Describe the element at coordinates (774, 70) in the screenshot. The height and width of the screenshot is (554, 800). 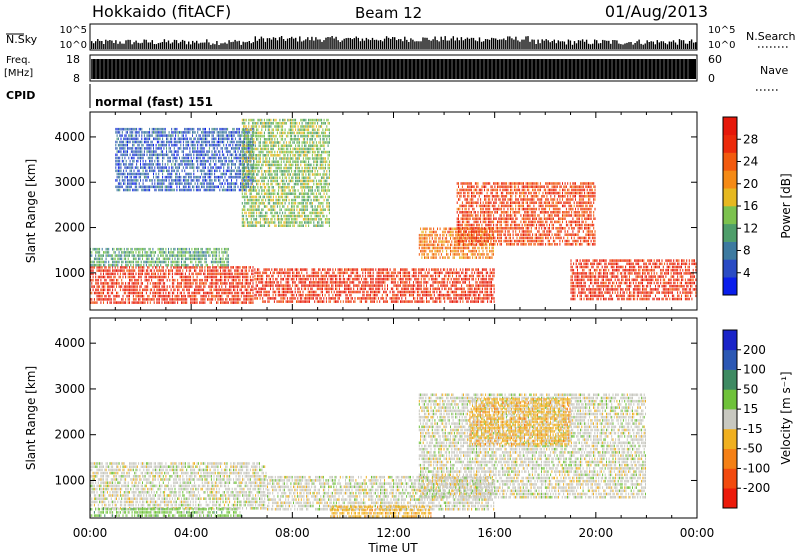
I see `nave-label: Nave` at that location.